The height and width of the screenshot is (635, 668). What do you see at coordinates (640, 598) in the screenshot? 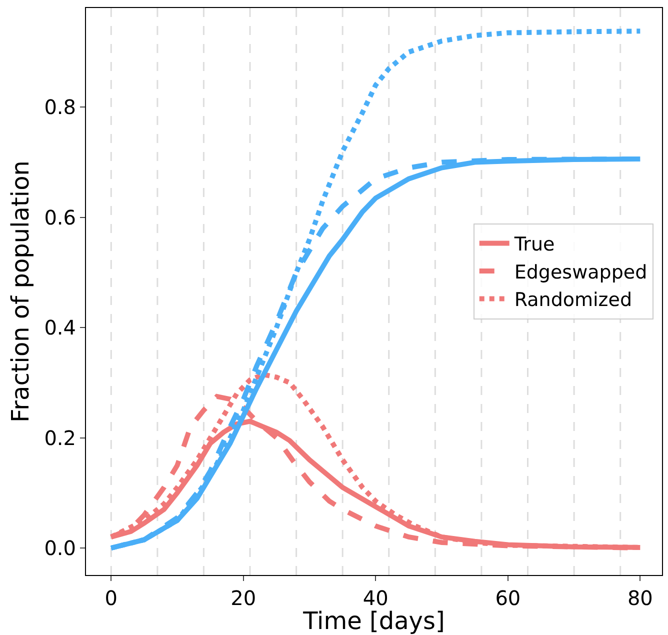
I see `x-tick-label: 80` at bounding box center [640, 598].